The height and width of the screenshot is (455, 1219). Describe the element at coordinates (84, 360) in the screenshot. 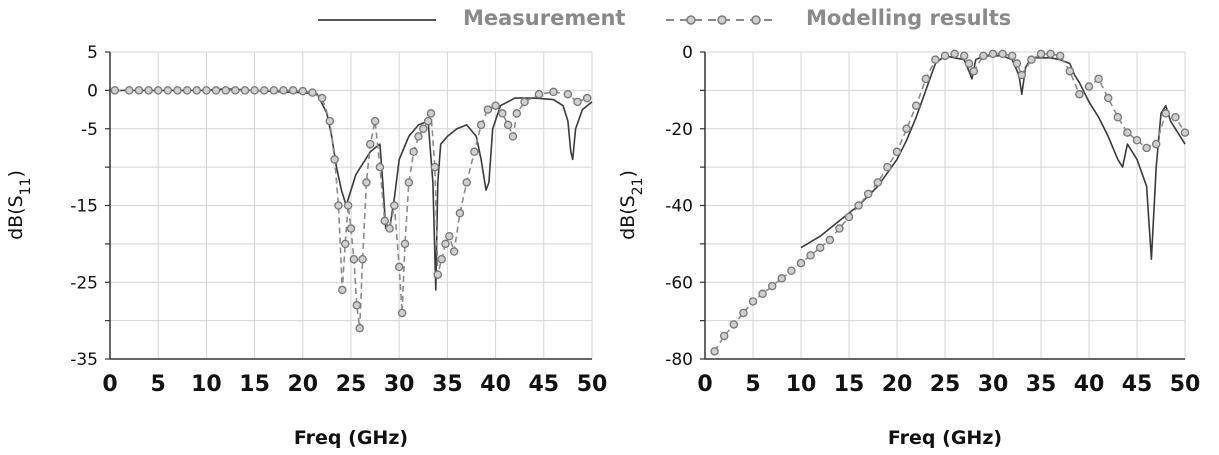

I see `y-tick-label: -35` at that location.